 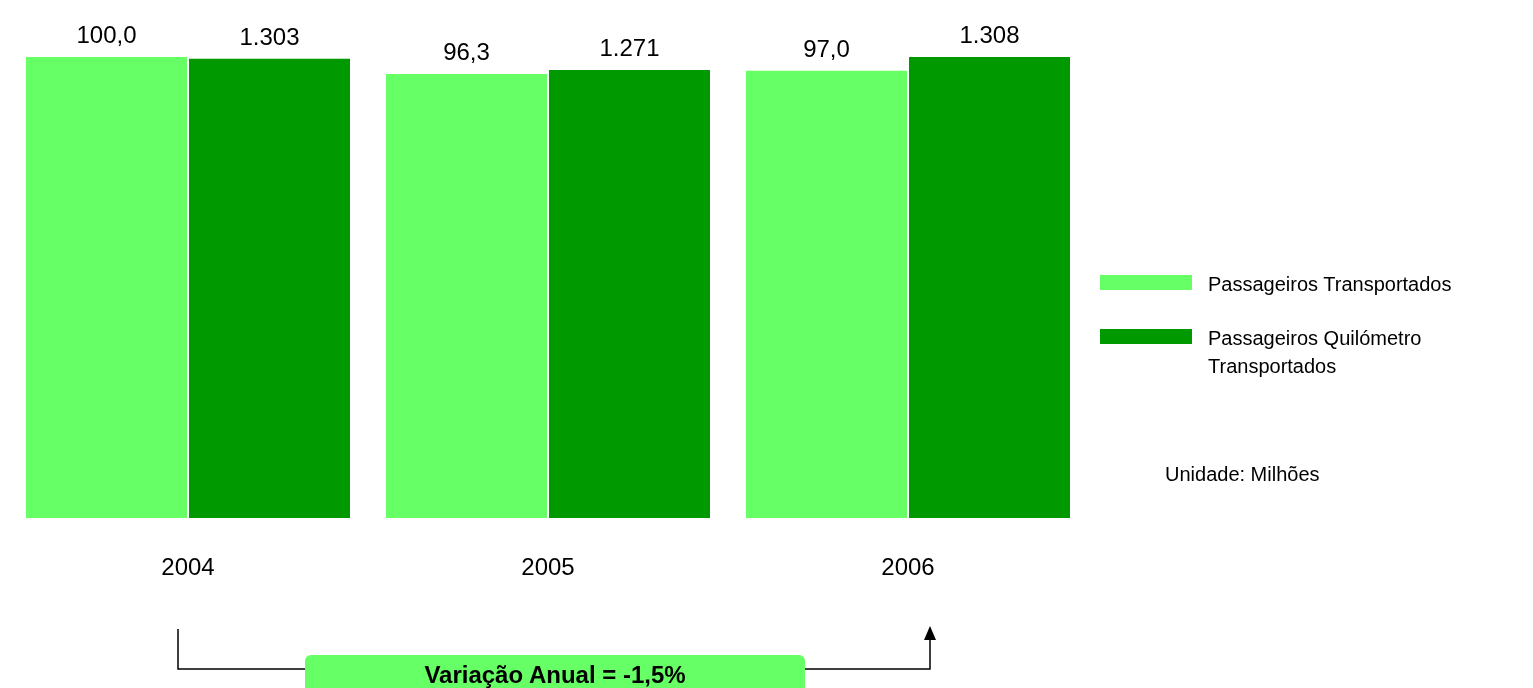 What do you see at coordinates (1315, 352) in the screenshot?
I see `legend-label: Passageiros Quilómetro Transportados` at bounding box center [1315, 352].